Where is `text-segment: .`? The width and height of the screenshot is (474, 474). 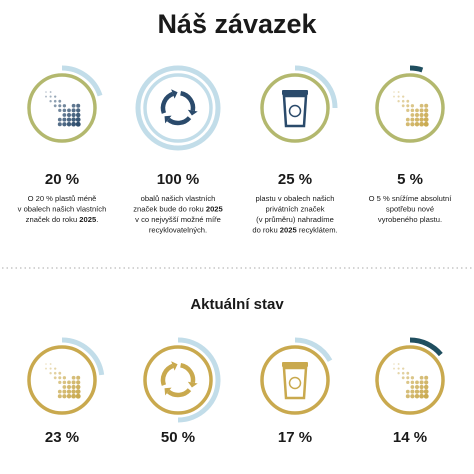
text-segment: . is located at coordinates (97, 219).